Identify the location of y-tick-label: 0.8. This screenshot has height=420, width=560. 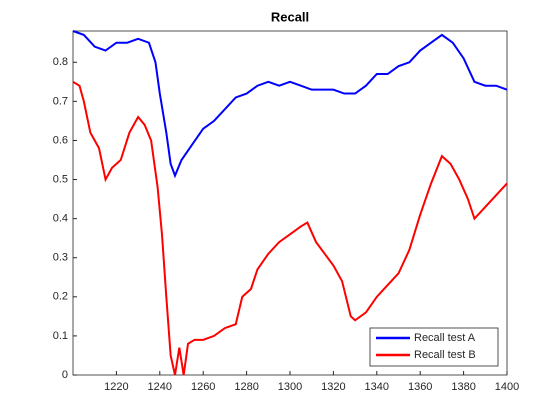
(60, 62).